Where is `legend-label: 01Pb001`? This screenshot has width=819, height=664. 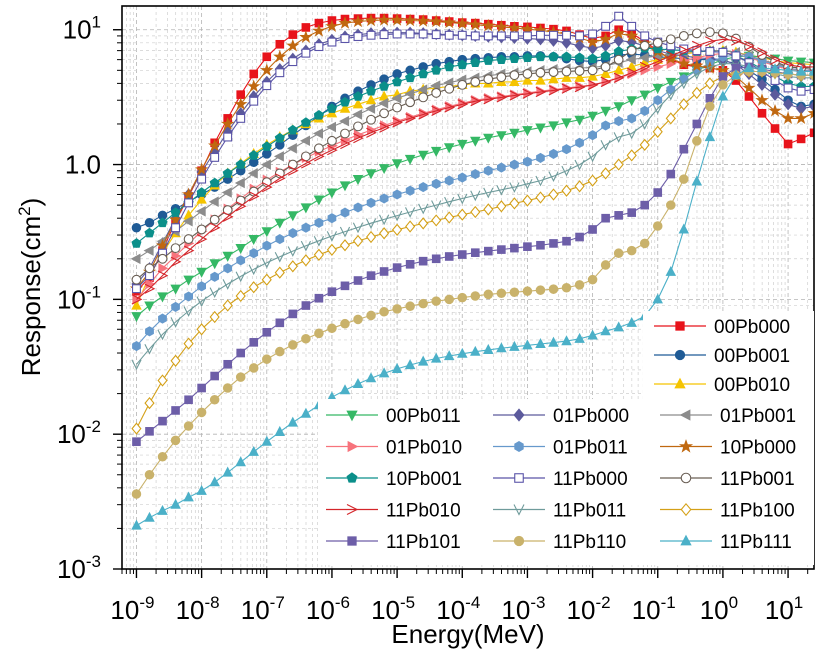 legend-label: 01Pb001 is located at coordinates (758, 416).